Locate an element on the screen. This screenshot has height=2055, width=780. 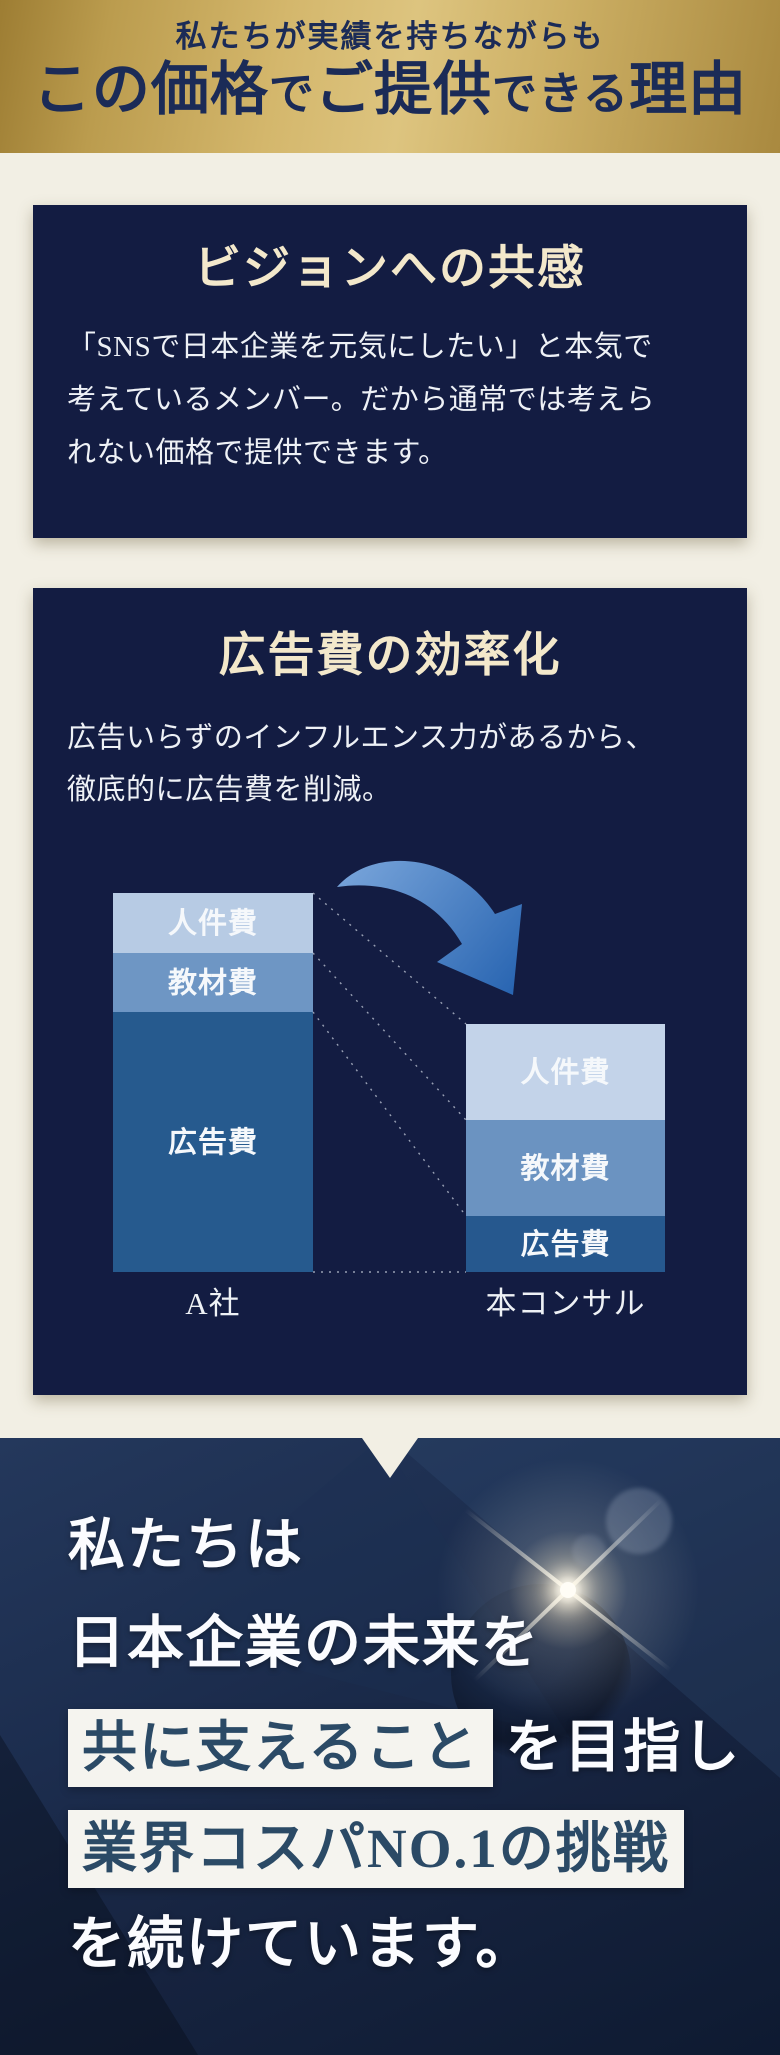
vision-body-line: れない価格で提供できます。 is located at coordinates (257, 453).